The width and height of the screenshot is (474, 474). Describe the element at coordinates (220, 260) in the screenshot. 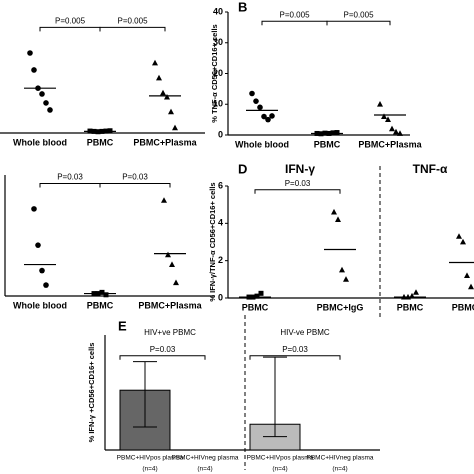

I see `y-tick-label: 2` at that location.